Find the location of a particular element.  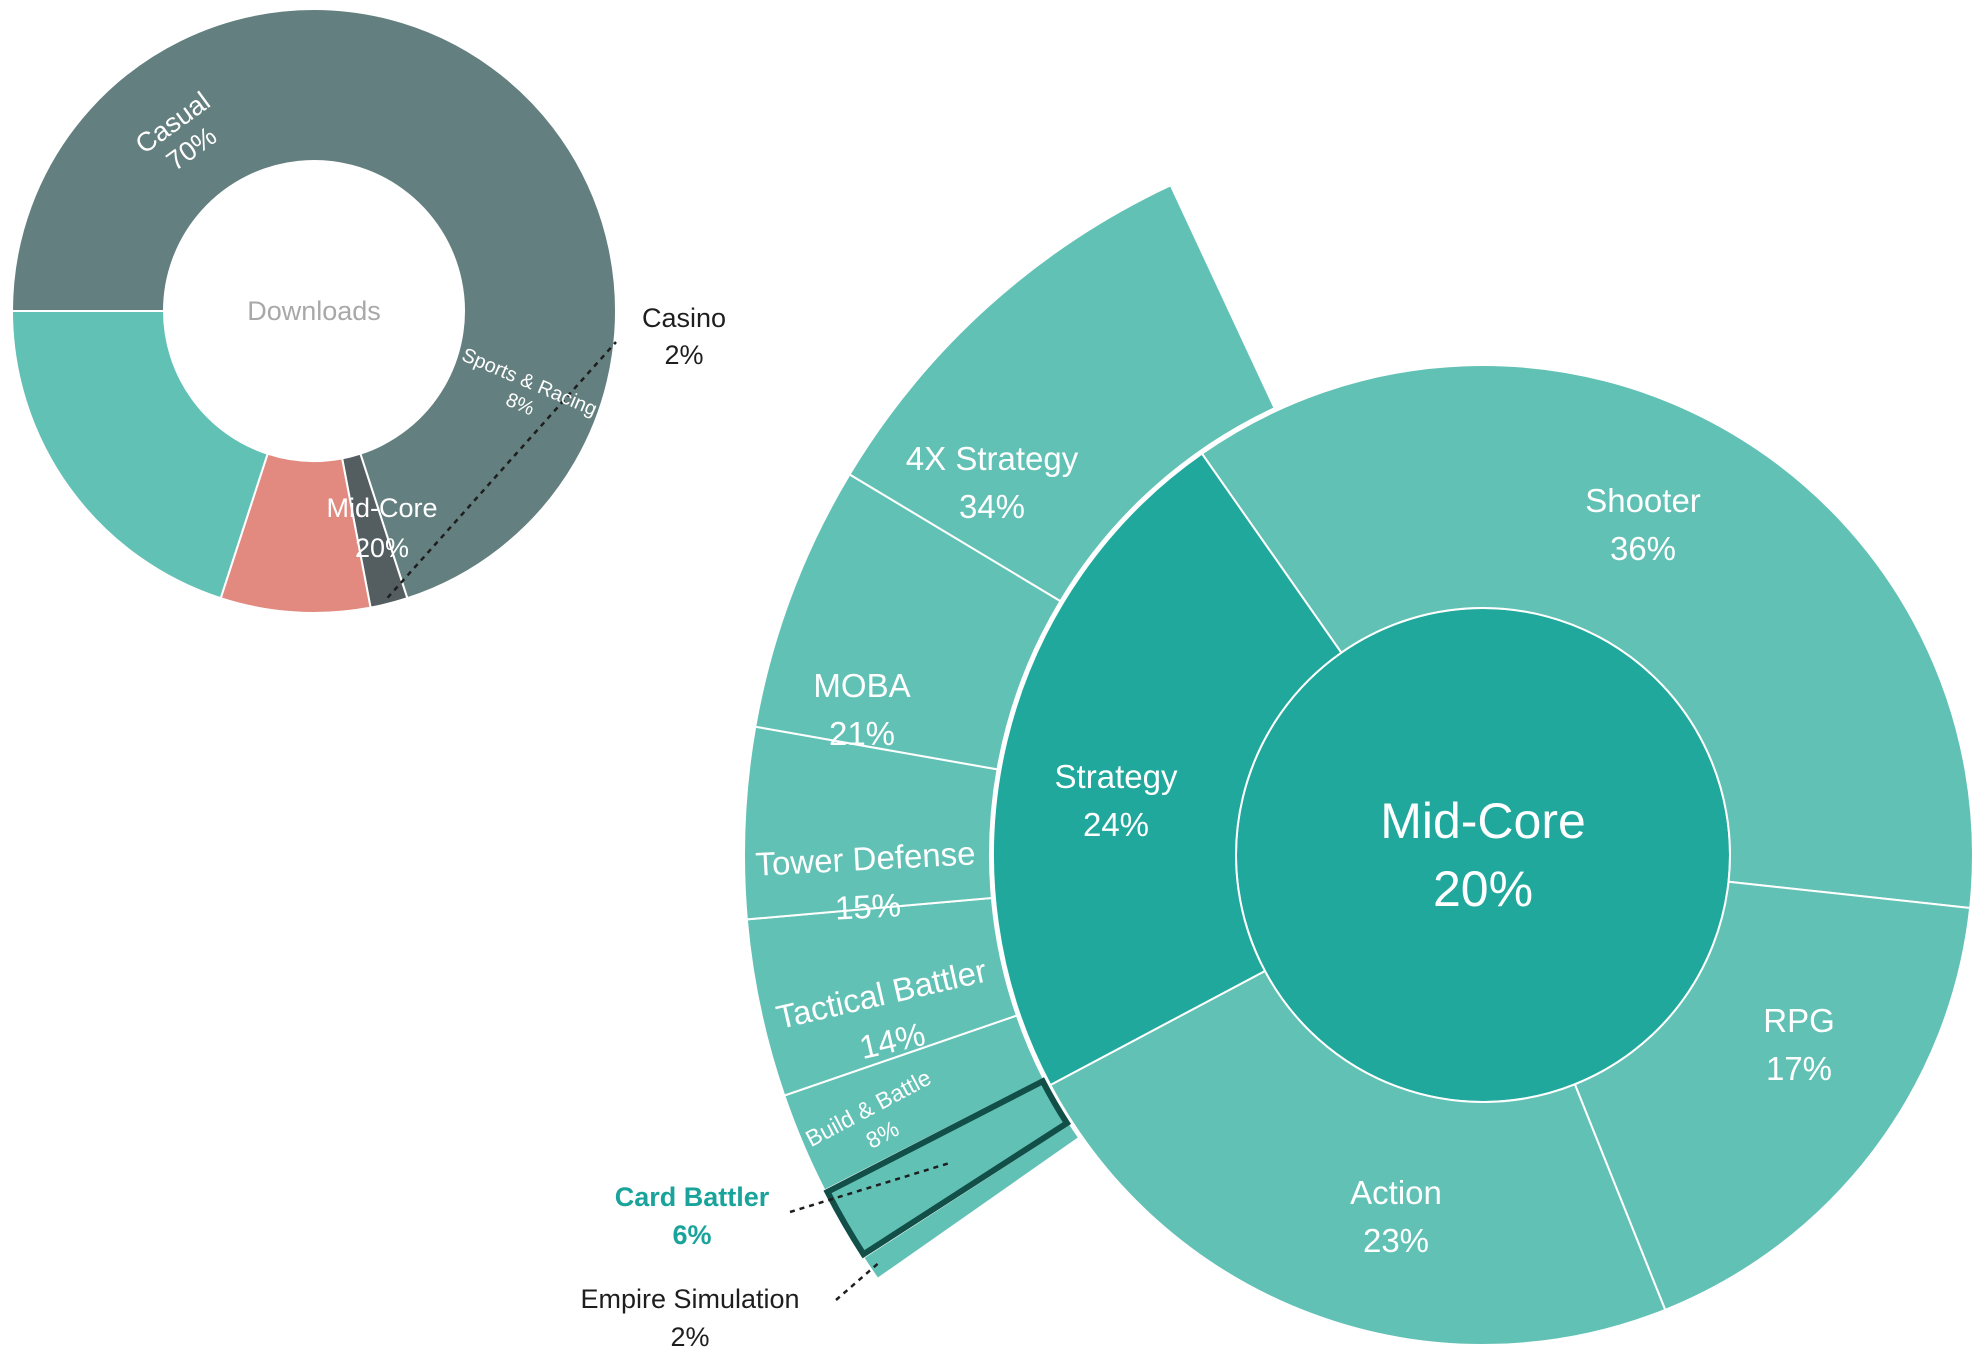

sunburst-center-value: 20% is located at coordinates (1483, 889).